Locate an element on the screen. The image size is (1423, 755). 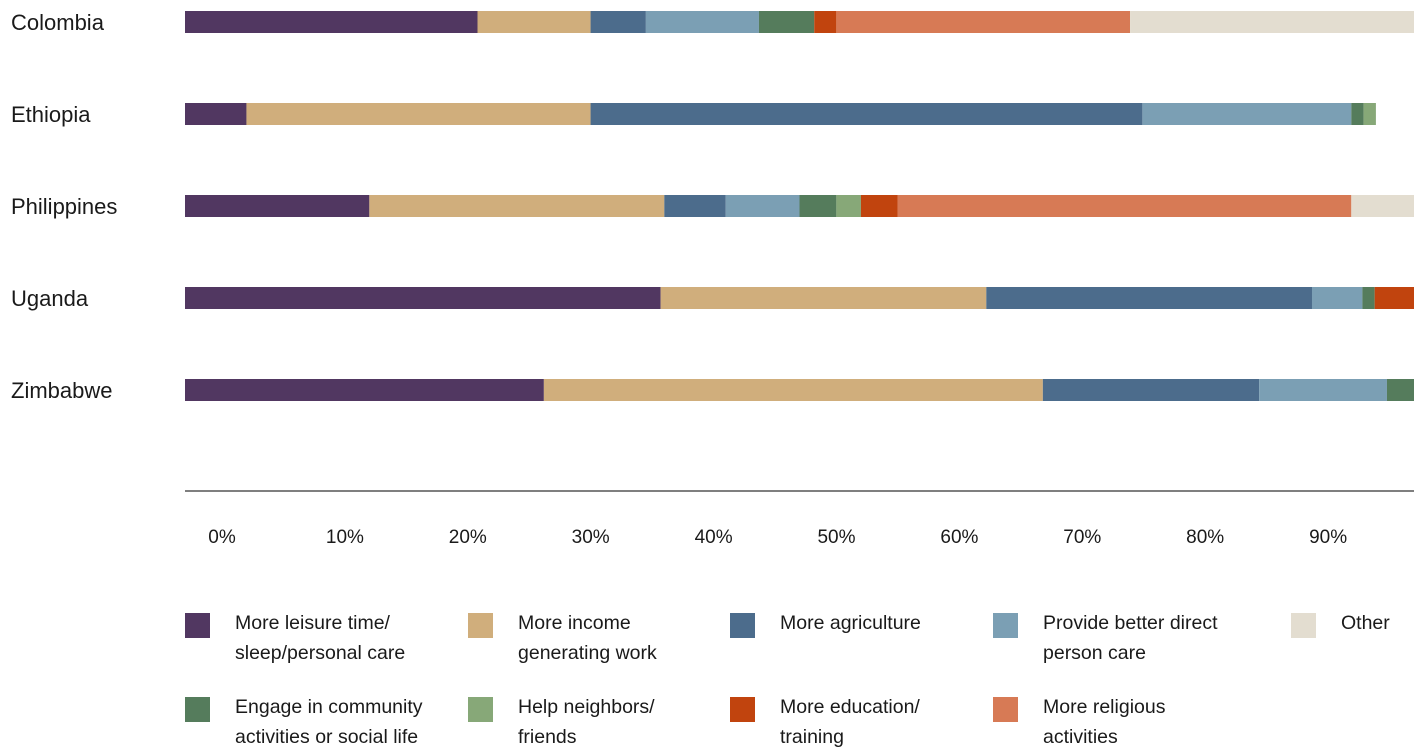
x-tick-label: 70% is located at coordinates (1082, 537).